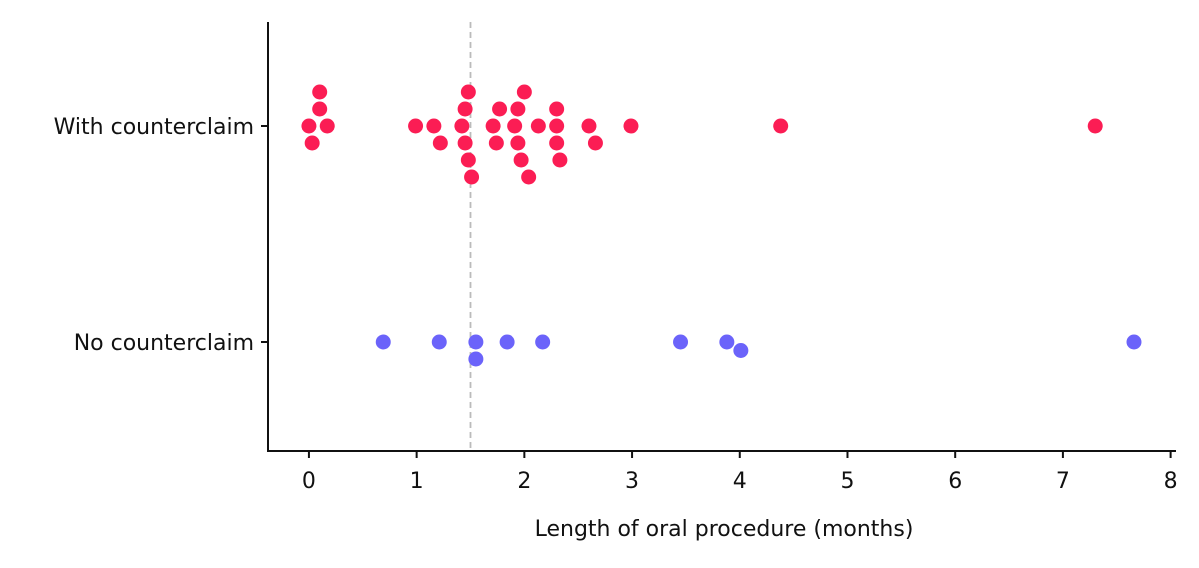  What do you see at coordinates (847, 481) in the screenshot?
I see `x-tick-label: 5` at bounding box center [847, 481].